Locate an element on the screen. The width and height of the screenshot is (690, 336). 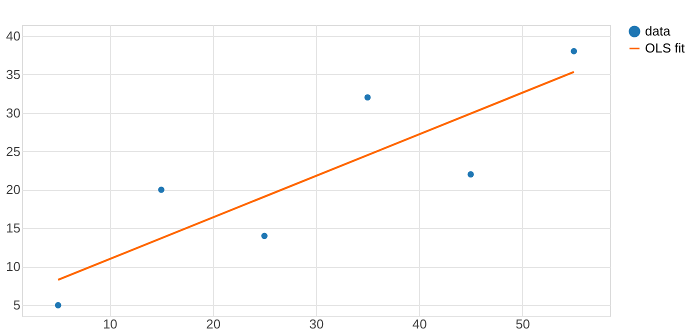
y-tick-label: 30 is located at coordinates (13, 112).